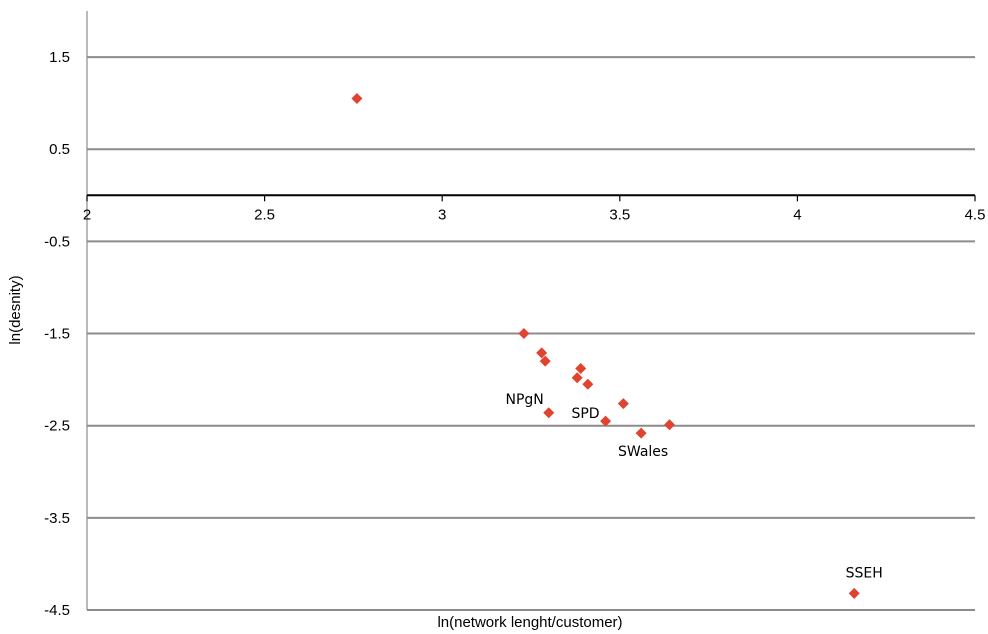 The width and height of the screenshot is (988, 634). What do you see at coordinates (57, 426) in the screenshot?
I see `y-tick-label: -2.5` at bounding box center [57, 426].